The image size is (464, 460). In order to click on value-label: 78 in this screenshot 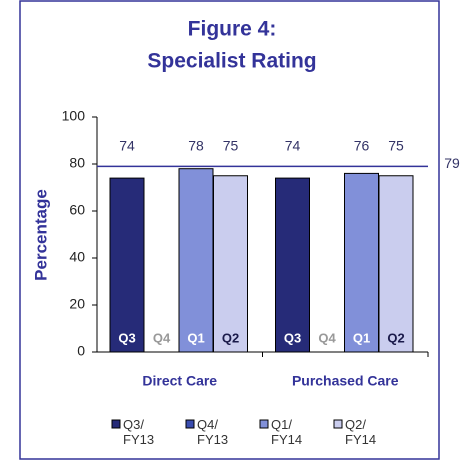, I will do `click(196, 146)`.